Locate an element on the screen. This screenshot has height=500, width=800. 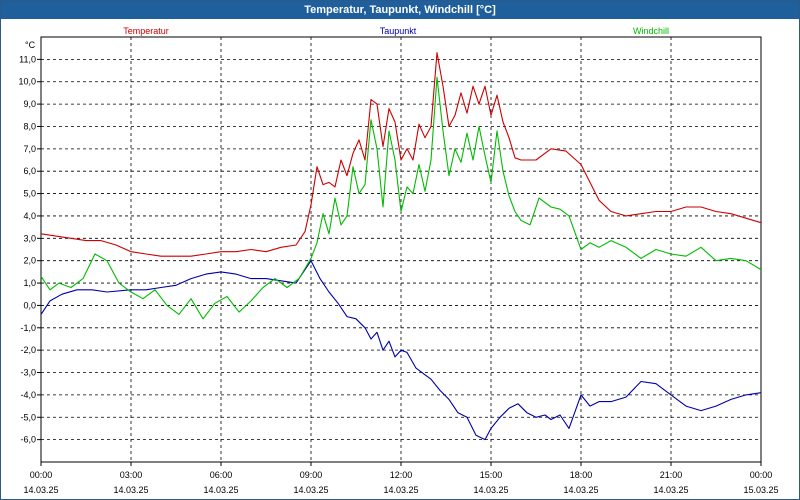
x-tick-time: 06:00 is located at coordinates (221, 475).